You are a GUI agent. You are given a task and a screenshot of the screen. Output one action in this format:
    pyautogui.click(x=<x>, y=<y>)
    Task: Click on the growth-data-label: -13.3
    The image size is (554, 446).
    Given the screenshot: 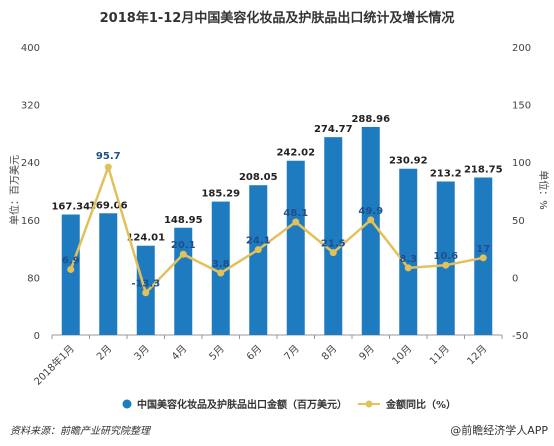 What is the action you would take?
    pyautogui.click(x=145, y=284)
    